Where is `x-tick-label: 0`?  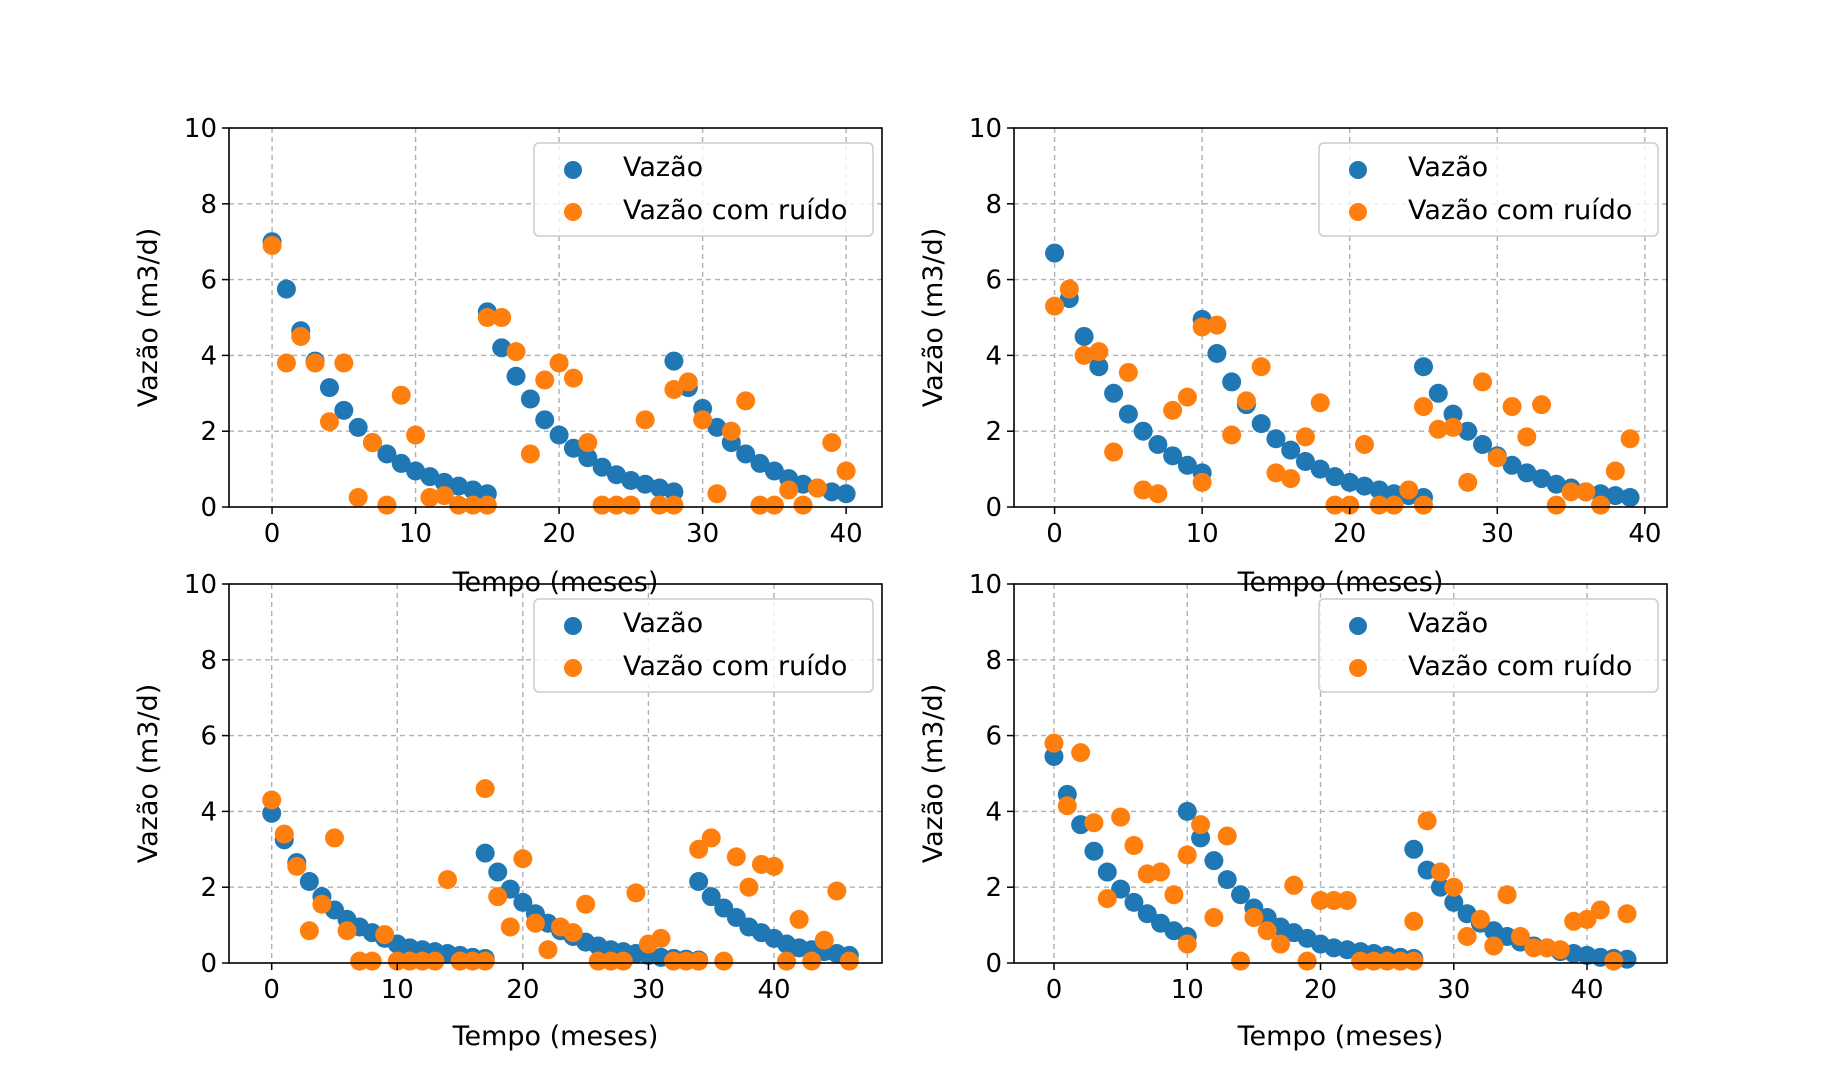
x-tick-label: 0 is located at coordinates (1054, 990).